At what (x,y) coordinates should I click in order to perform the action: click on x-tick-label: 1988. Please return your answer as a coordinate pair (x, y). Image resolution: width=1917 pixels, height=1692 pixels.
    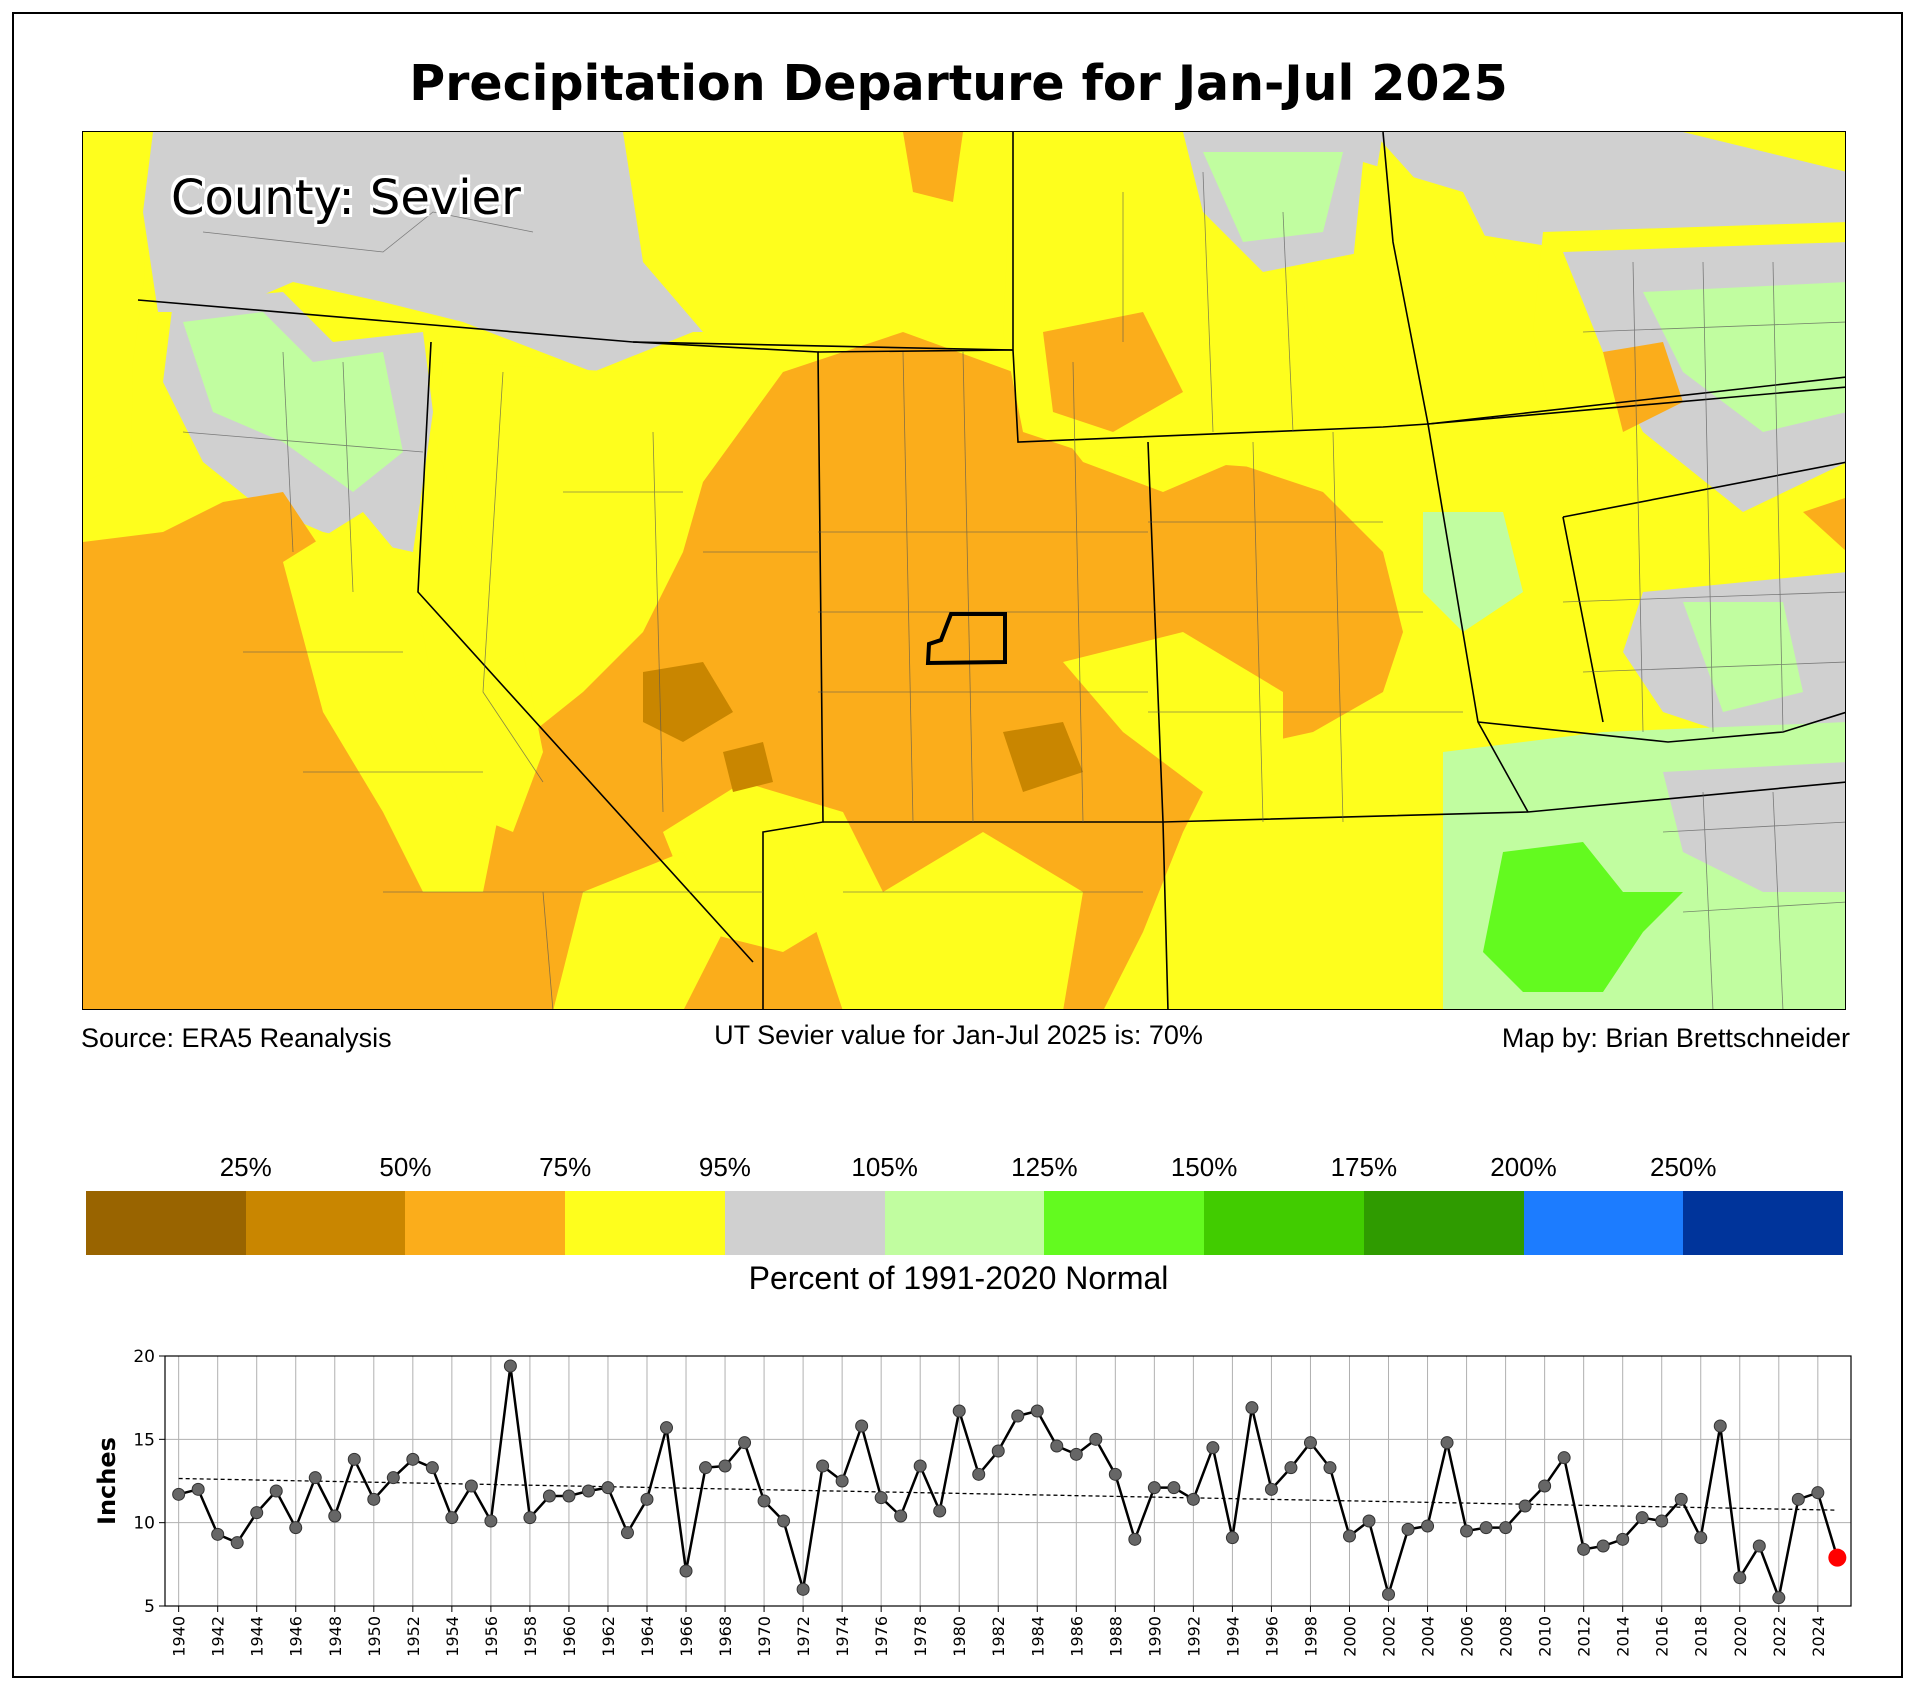
    Looking at the image, I should click on (1115, 1636).